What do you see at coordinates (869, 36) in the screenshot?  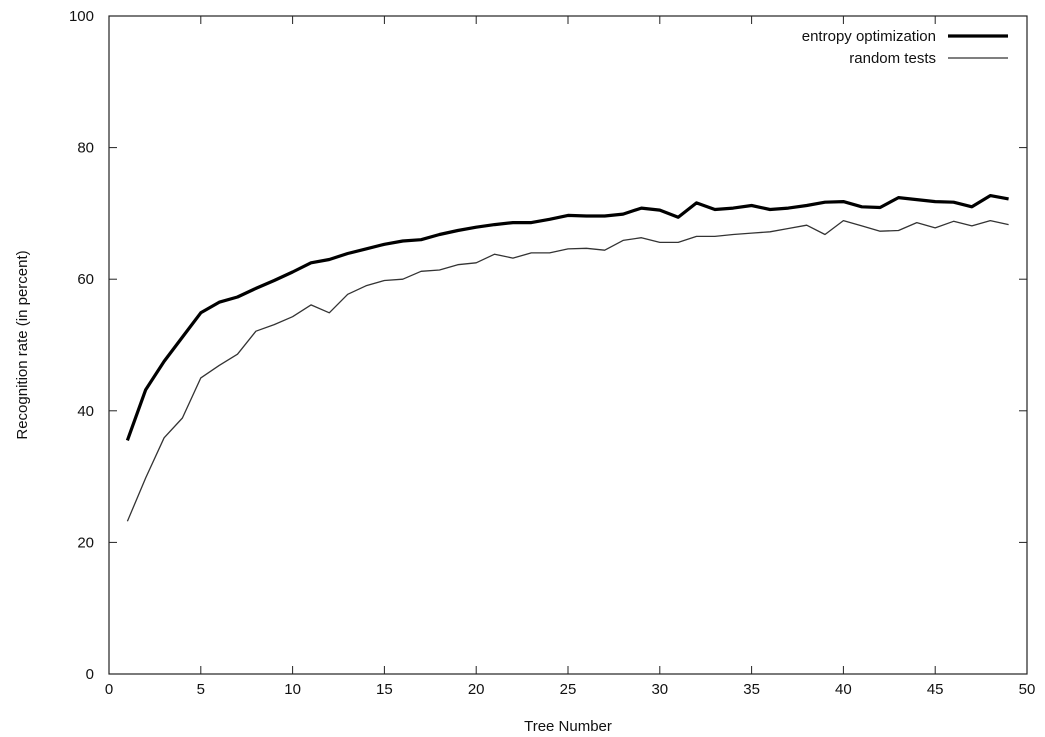 I see `legend-label: entropy optimization` at bounding box center [869, 36].